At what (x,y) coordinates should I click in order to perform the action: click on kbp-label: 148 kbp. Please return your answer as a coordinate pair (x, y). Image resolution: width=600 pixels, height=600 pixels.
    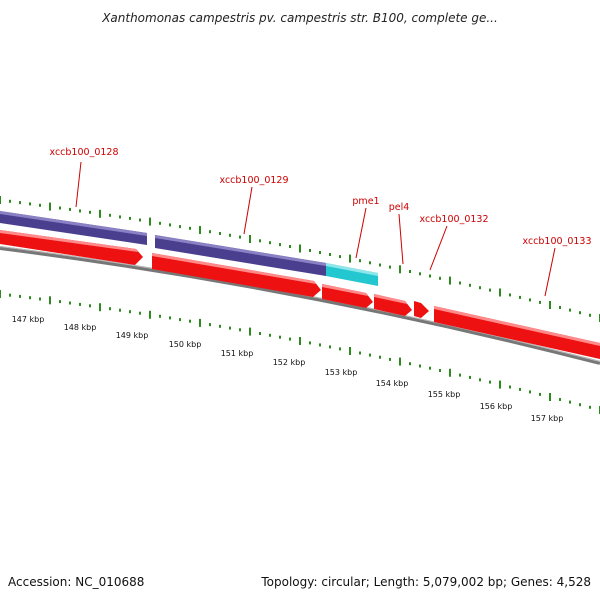
    Looking at the image, I should click on (80, 327).